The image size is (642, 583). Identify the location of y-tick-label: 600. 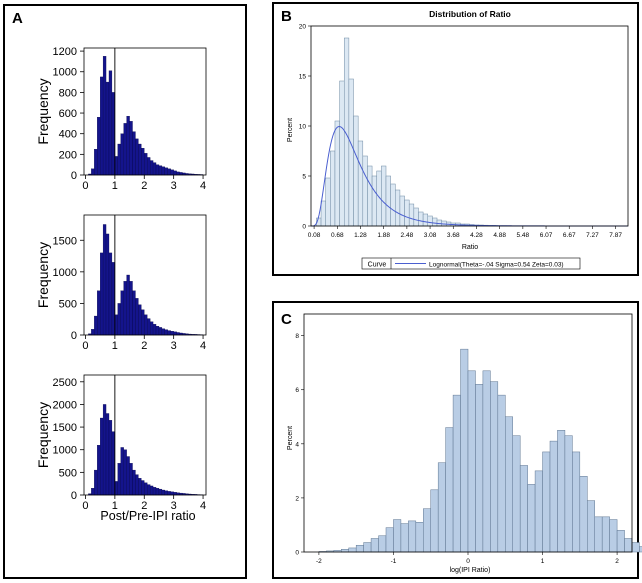
(68, 114).